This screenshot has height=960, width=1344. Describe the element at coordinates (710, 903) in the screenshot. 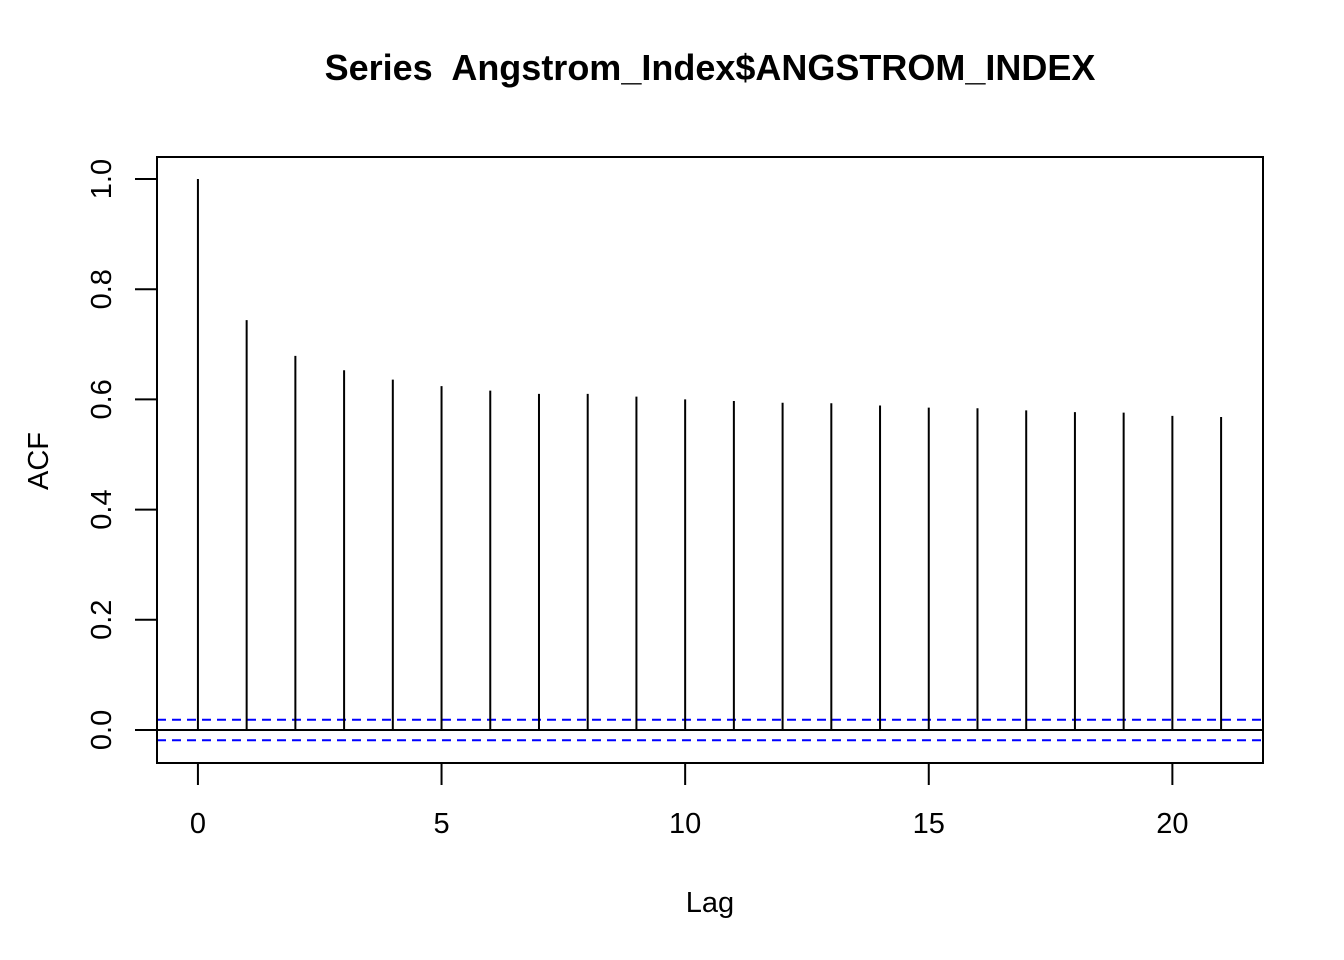

I see `x-axis-label: Lag` at that location.